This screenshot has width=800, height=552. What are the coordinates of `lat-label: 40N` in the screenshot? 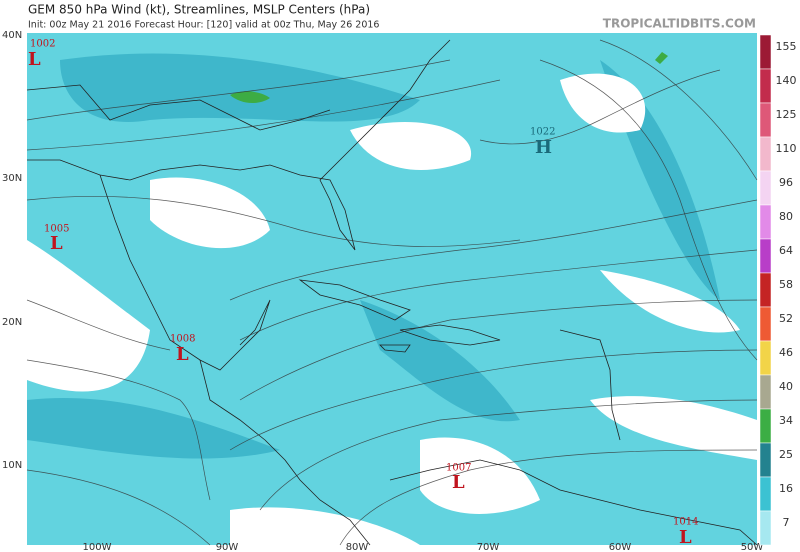 It's located at (12, 35).